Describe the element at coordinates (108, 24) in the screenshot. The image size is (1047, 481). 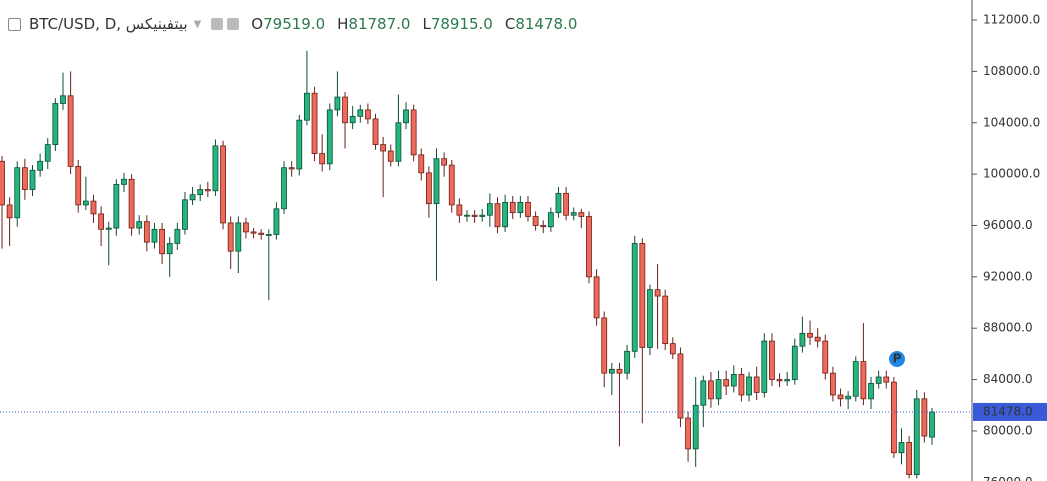
I see `symbol: BTC/USD, D, بيتفينيكس` at that location.